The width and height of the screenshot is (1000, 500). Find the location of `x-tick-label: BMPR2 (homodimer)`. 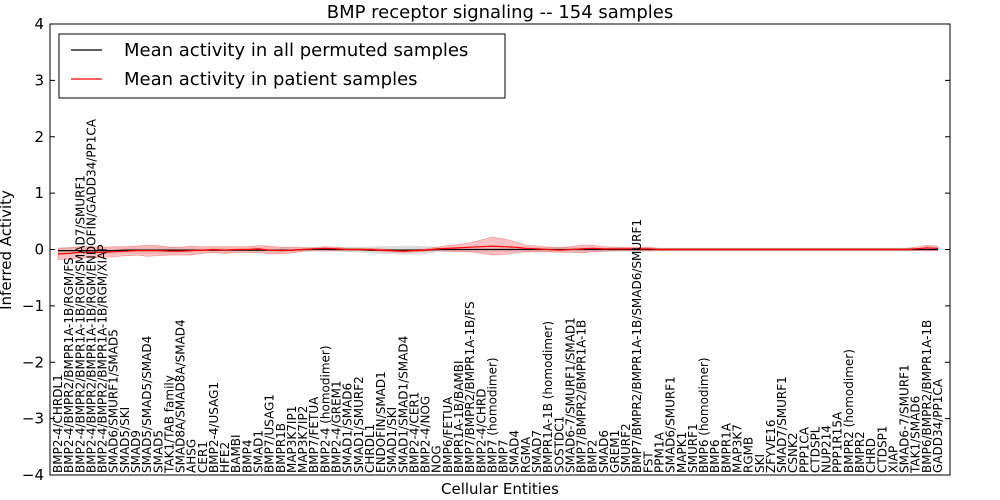

x-tick-label: BMPR2 (homodimer) is located at coordinates (849, 411).